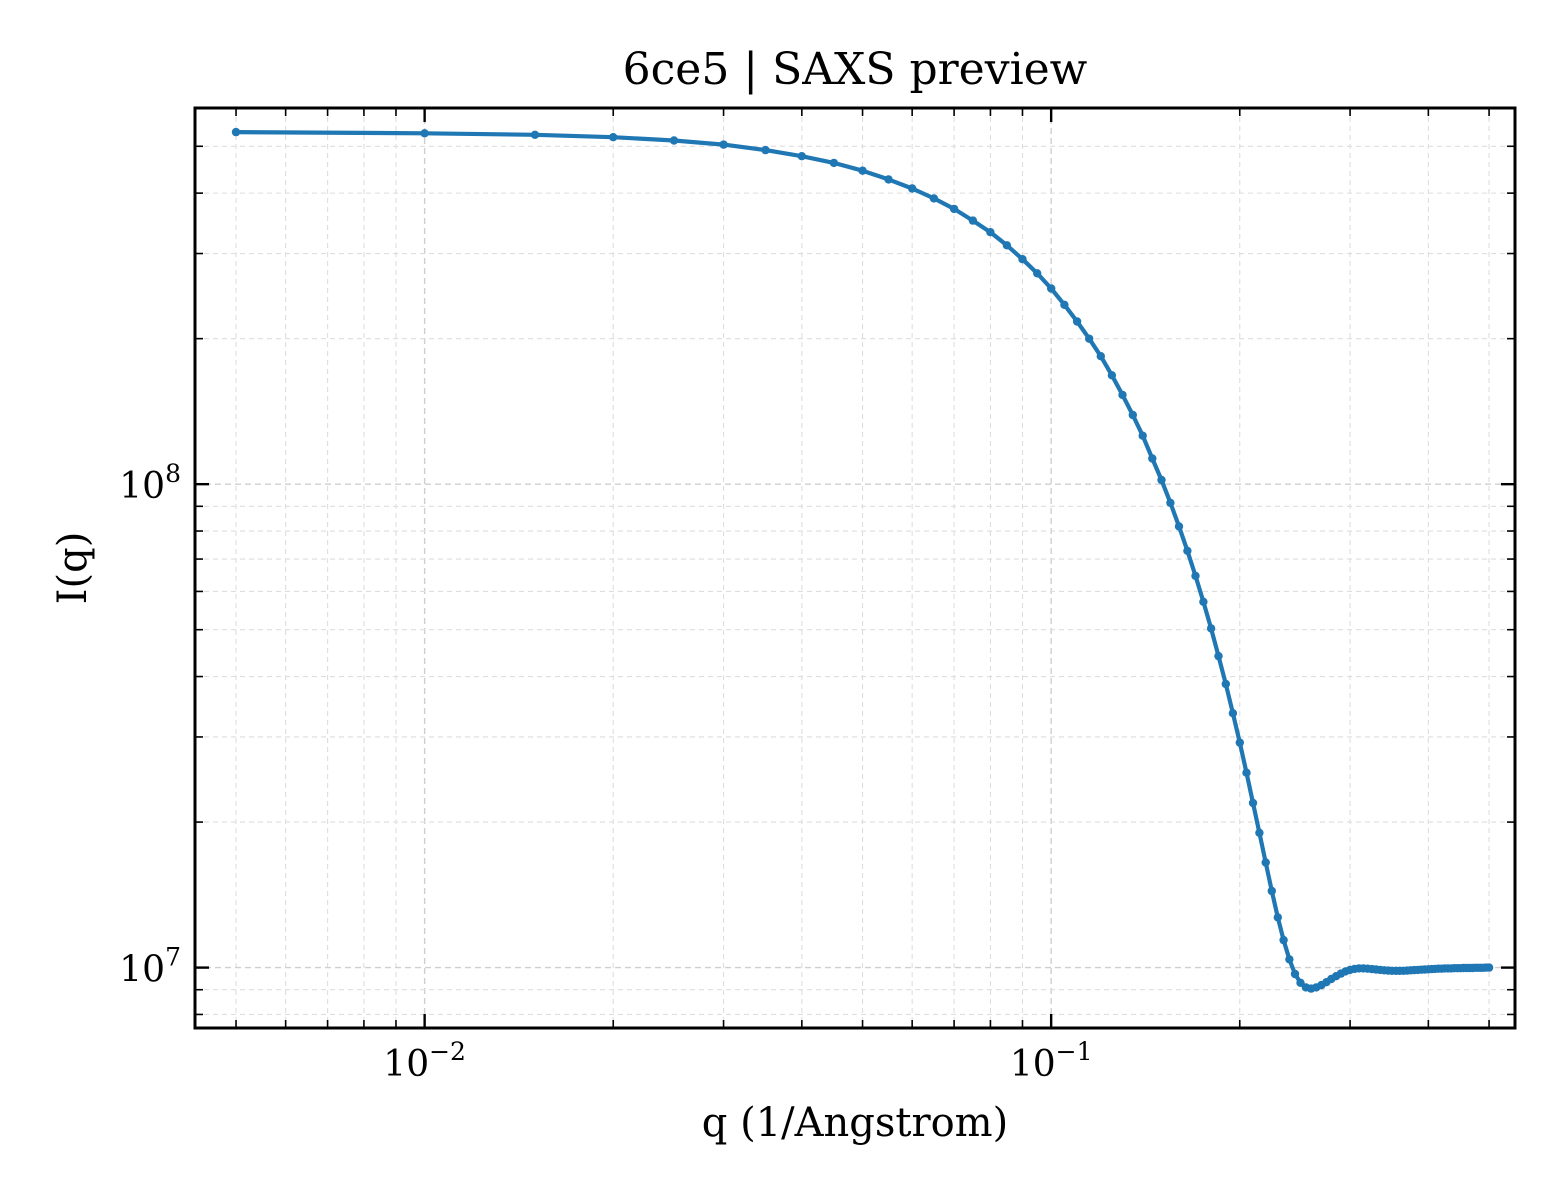  Describe the element at coordinates (855, 69) in the screenshot. I see `chart-title: 6ce5 | SAXS preview` at that location.